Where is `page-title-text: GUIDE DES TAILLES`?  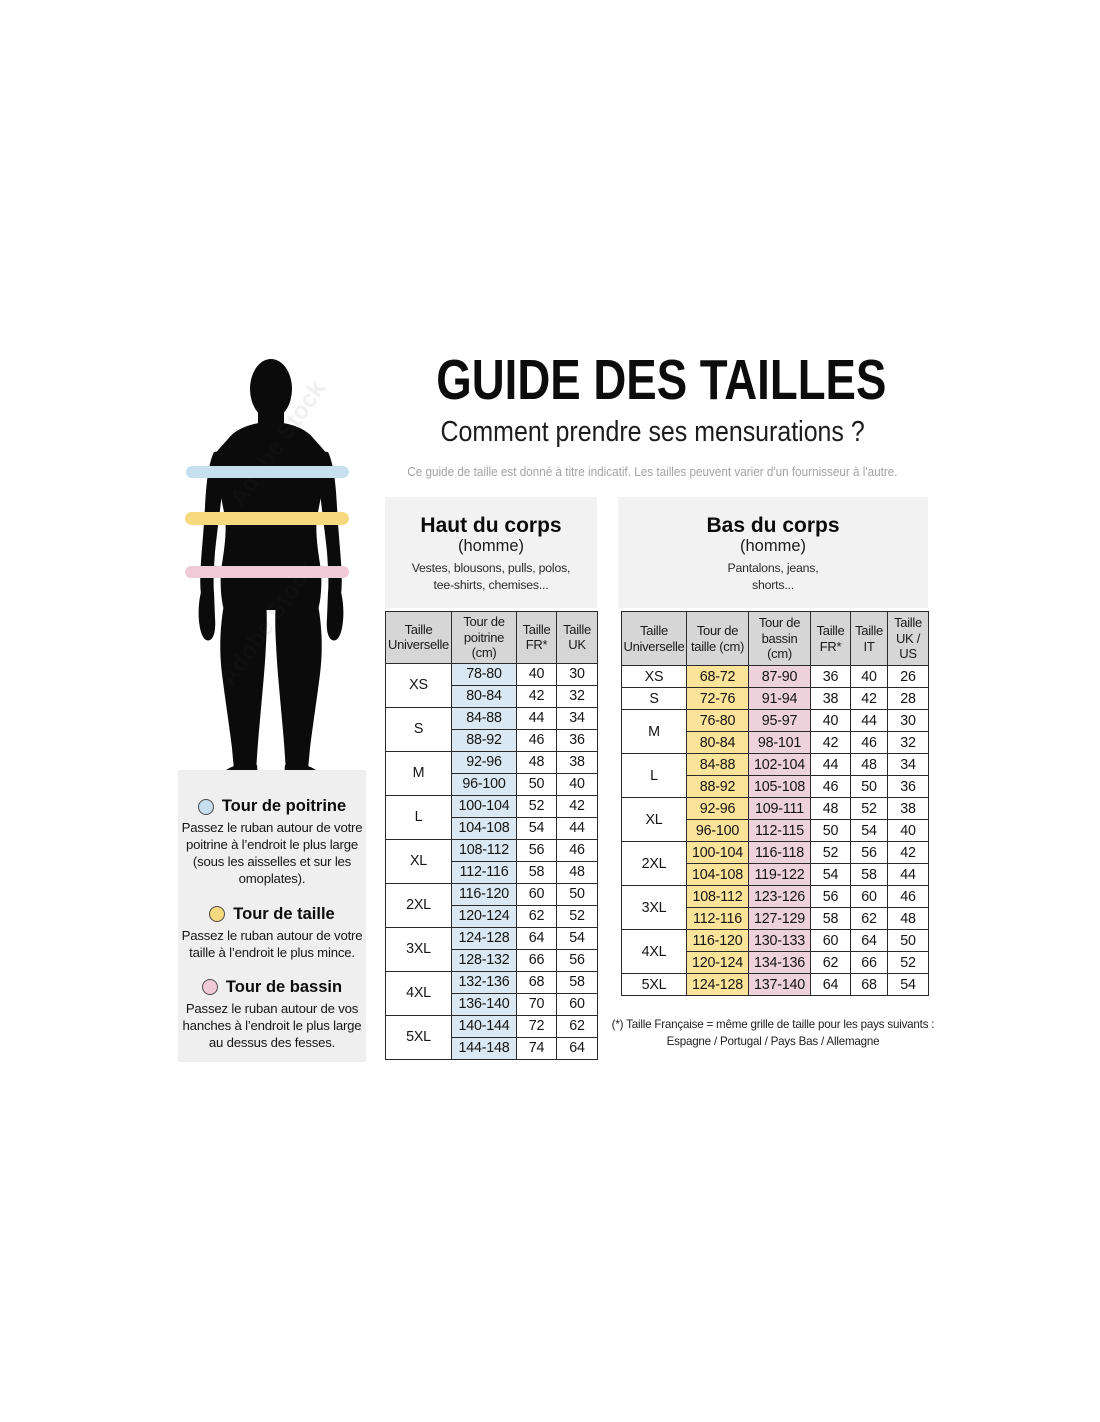
page-title-text: GUIDE DES TAILLES is located at coordinates (661, 380).